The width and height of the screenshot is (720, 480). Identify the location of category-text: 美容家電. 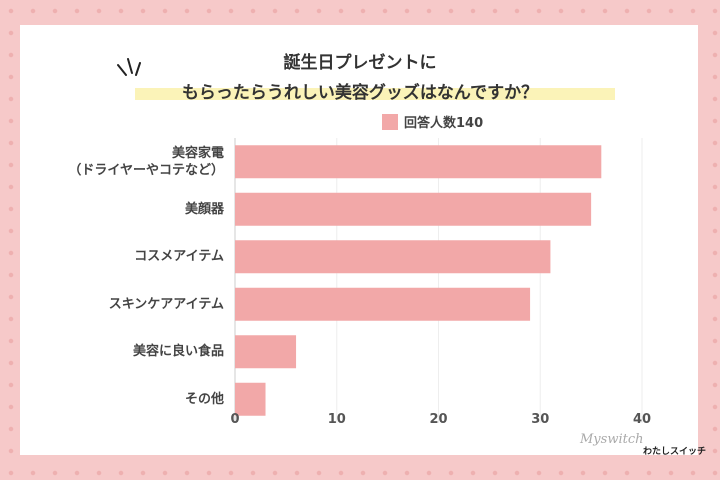
(197, 153).